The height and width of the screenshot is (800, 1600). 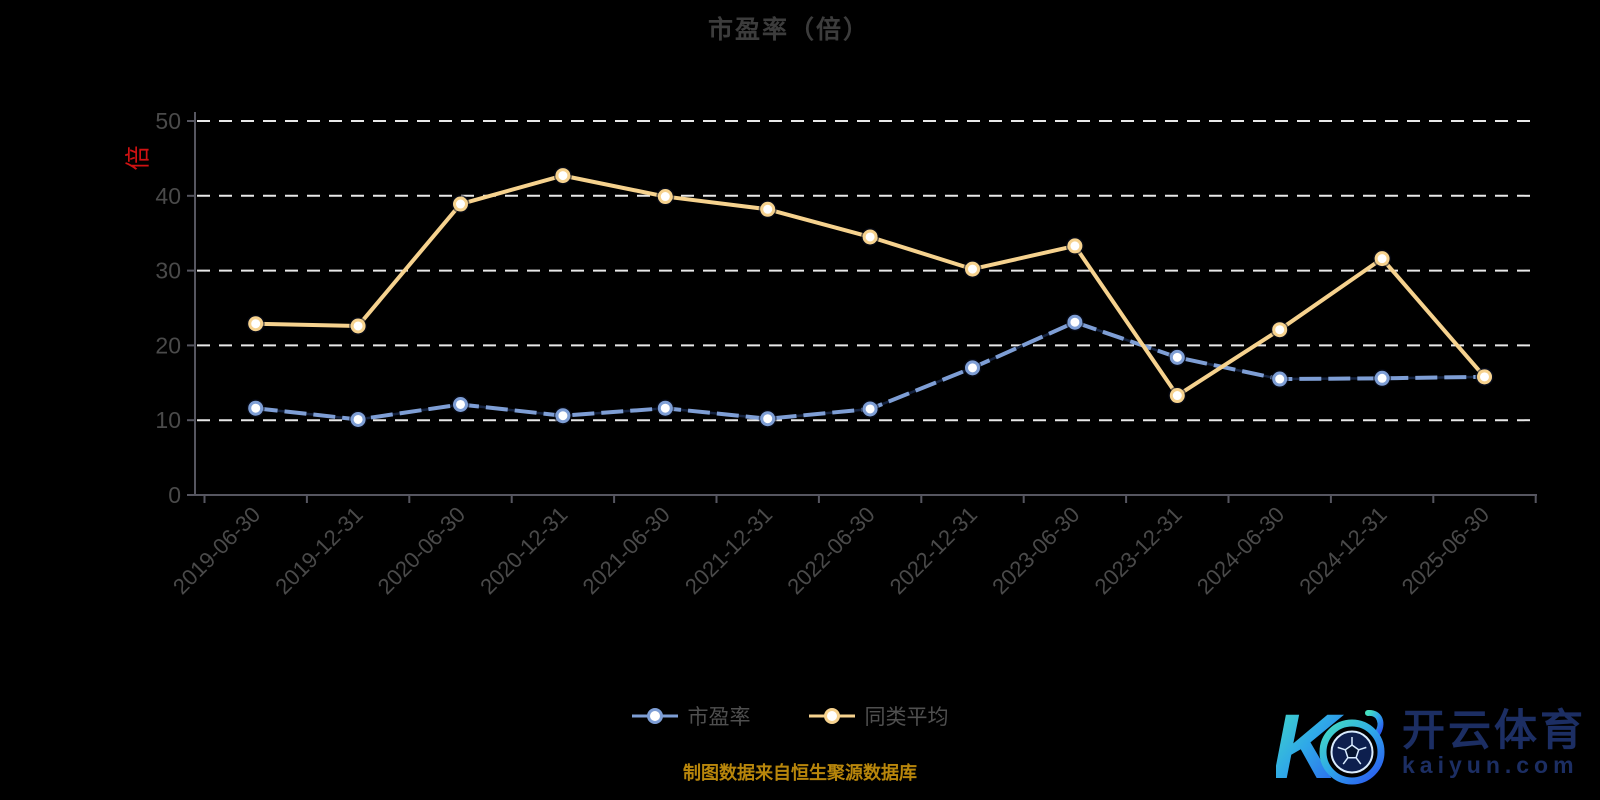 I want to click on pe-point-2022-06-30-halo, so click(x=870, y=408).